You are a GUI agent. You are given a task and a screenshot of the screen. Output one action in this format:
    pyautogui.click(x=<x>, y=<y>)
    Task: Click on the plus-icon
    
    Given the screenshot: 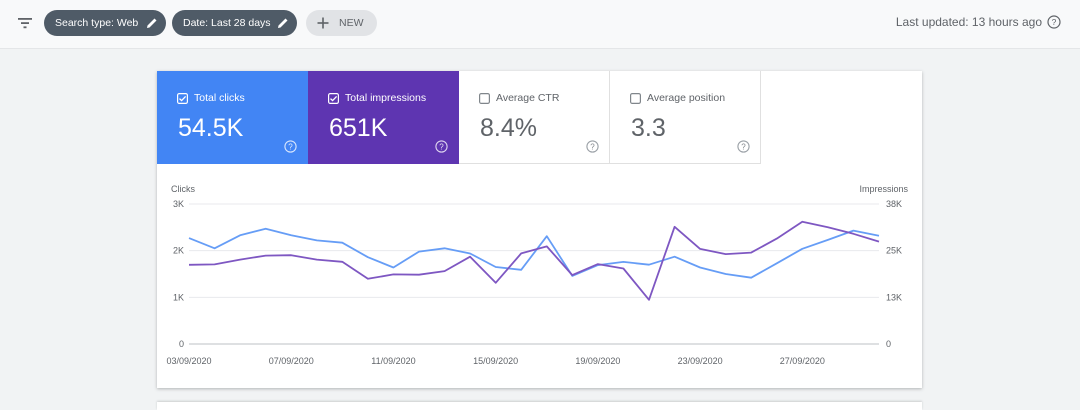 What is the action you would take?
    pyautogui.click(x=323, y=23)
    